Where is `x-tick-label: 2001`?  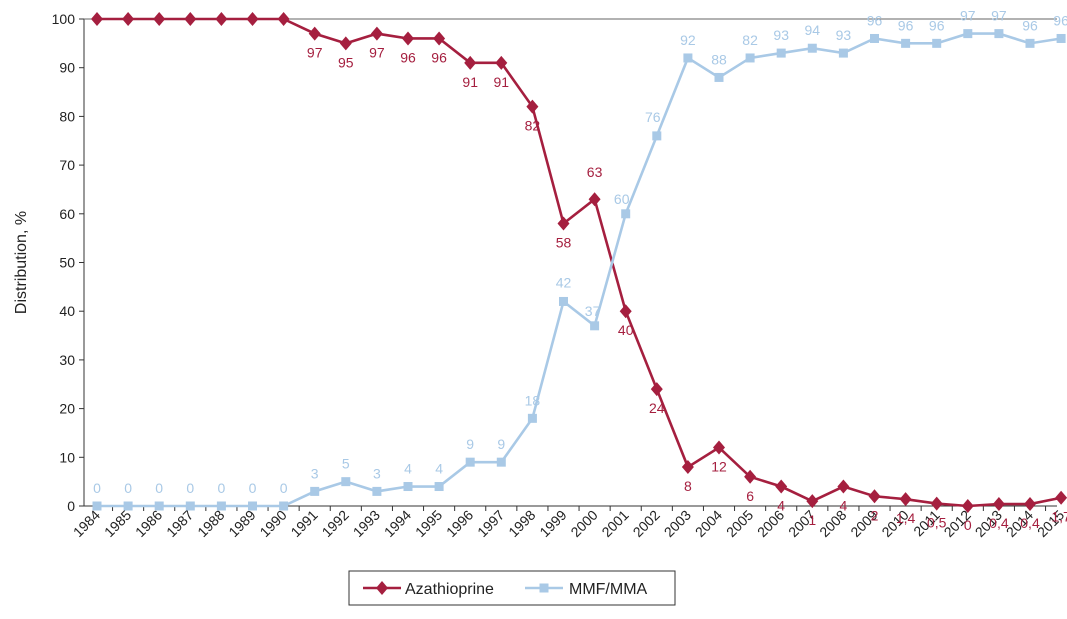
x-tick-label: 2001 is located at coordinates (614, 523).